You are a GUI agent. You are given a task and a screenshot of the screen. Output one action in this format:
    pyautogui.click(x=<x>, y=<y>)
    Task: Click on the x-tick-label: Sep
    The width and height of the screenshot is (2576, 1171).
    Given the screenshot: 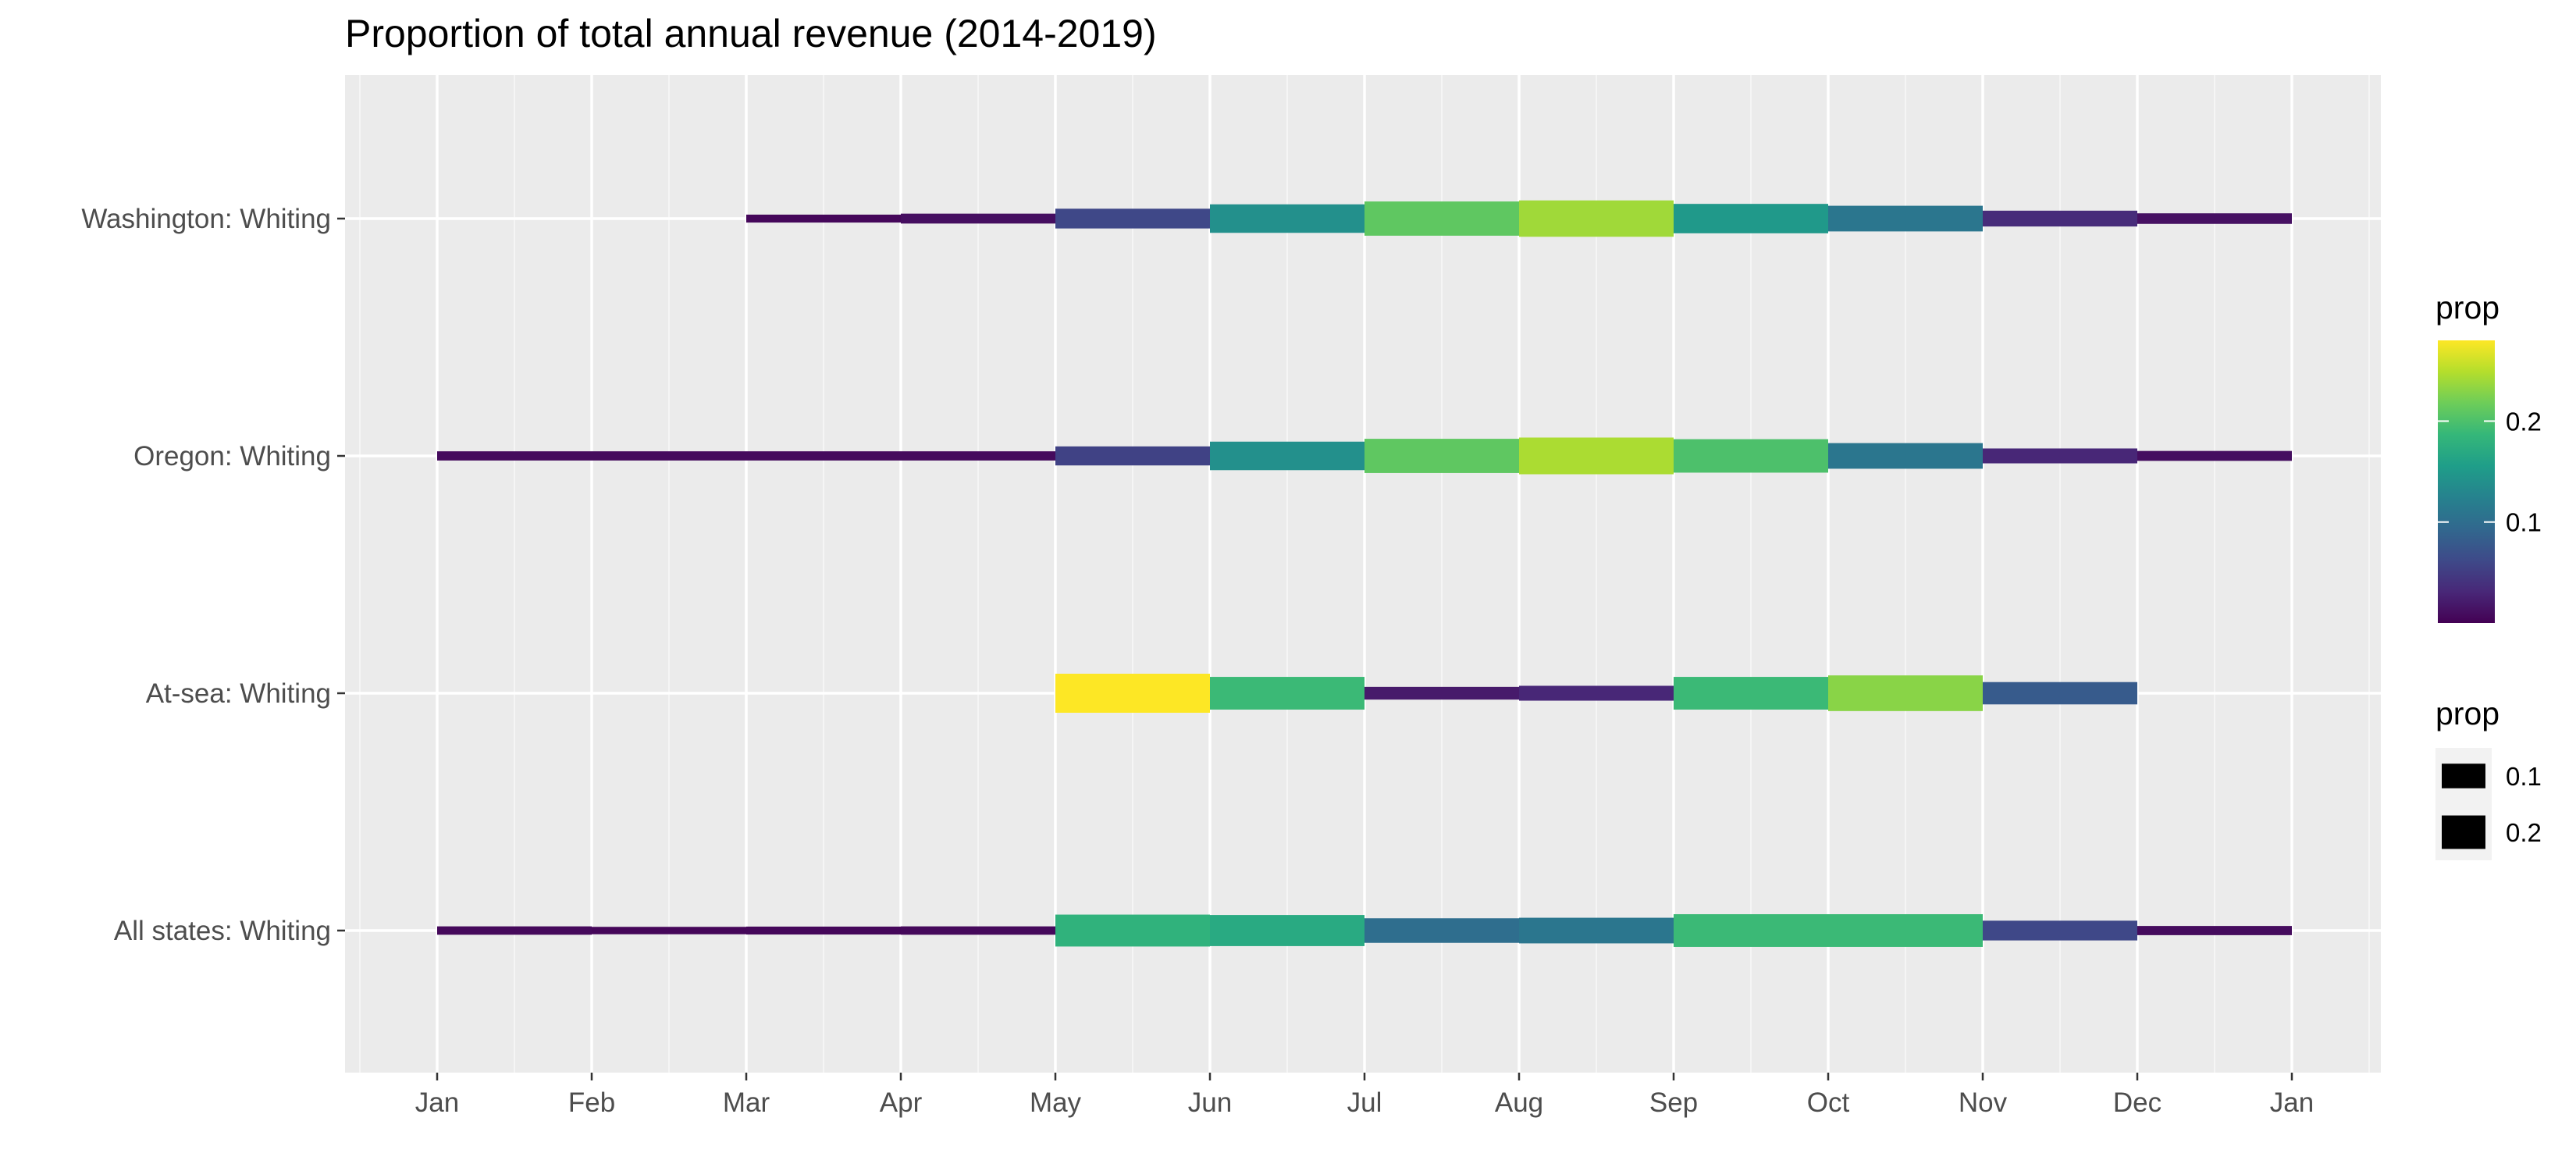 What is the action you would take?
    pyautogui.click(x=1674, y=1102)
    